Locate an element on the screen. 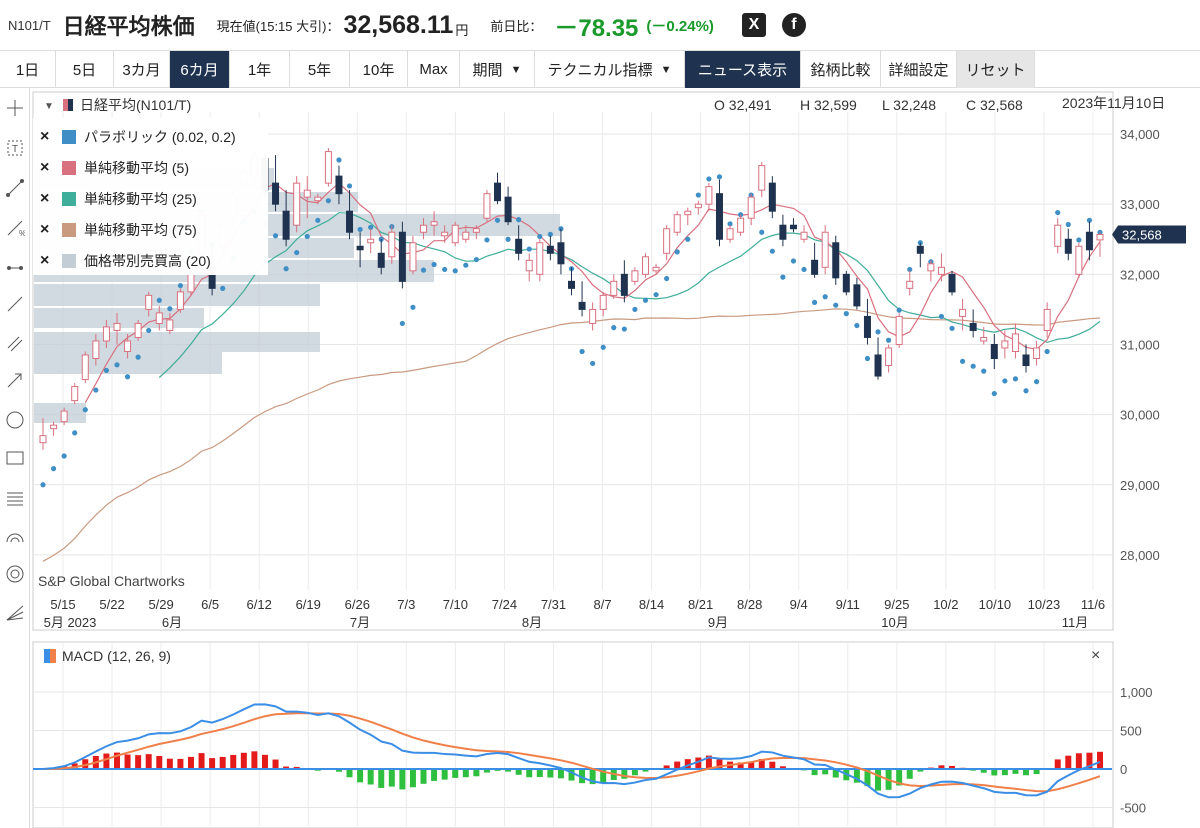 This screenshot has width=1200, height=828. period-5d: 5日 is located at coordinates (85, 69).